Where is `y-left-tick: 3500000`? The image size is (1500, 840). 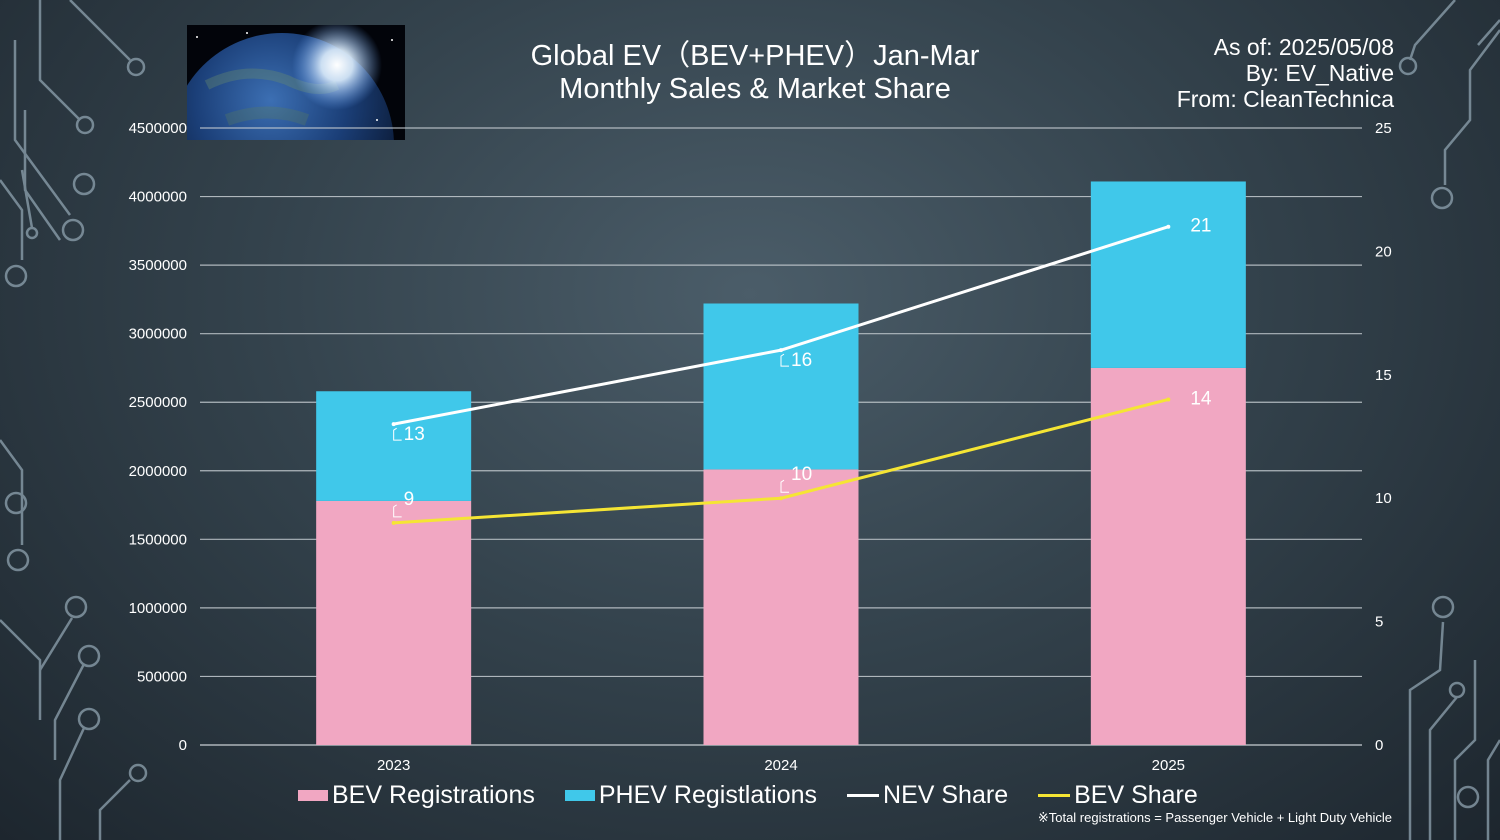 y-left-tick: 3500000 is located at coordinates (158, 265).